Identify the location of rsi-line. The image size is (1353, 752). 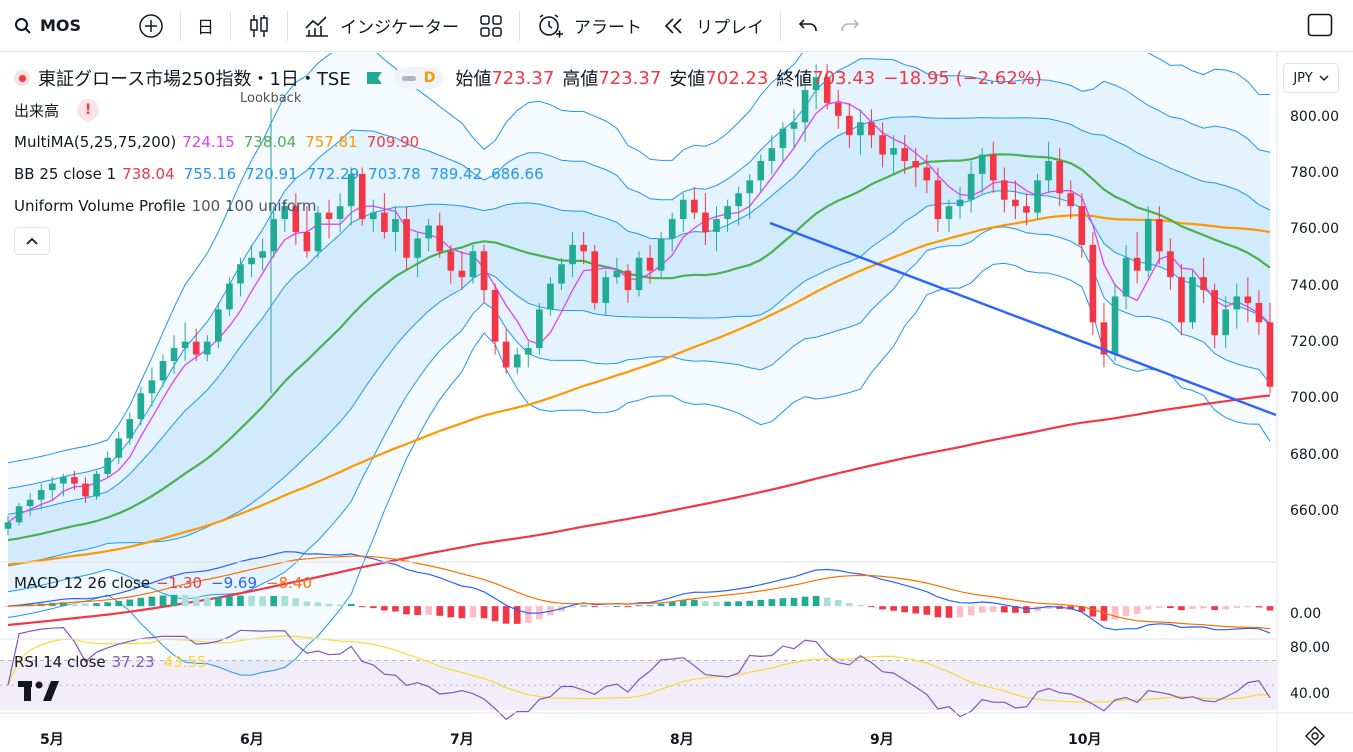
(639, 673).